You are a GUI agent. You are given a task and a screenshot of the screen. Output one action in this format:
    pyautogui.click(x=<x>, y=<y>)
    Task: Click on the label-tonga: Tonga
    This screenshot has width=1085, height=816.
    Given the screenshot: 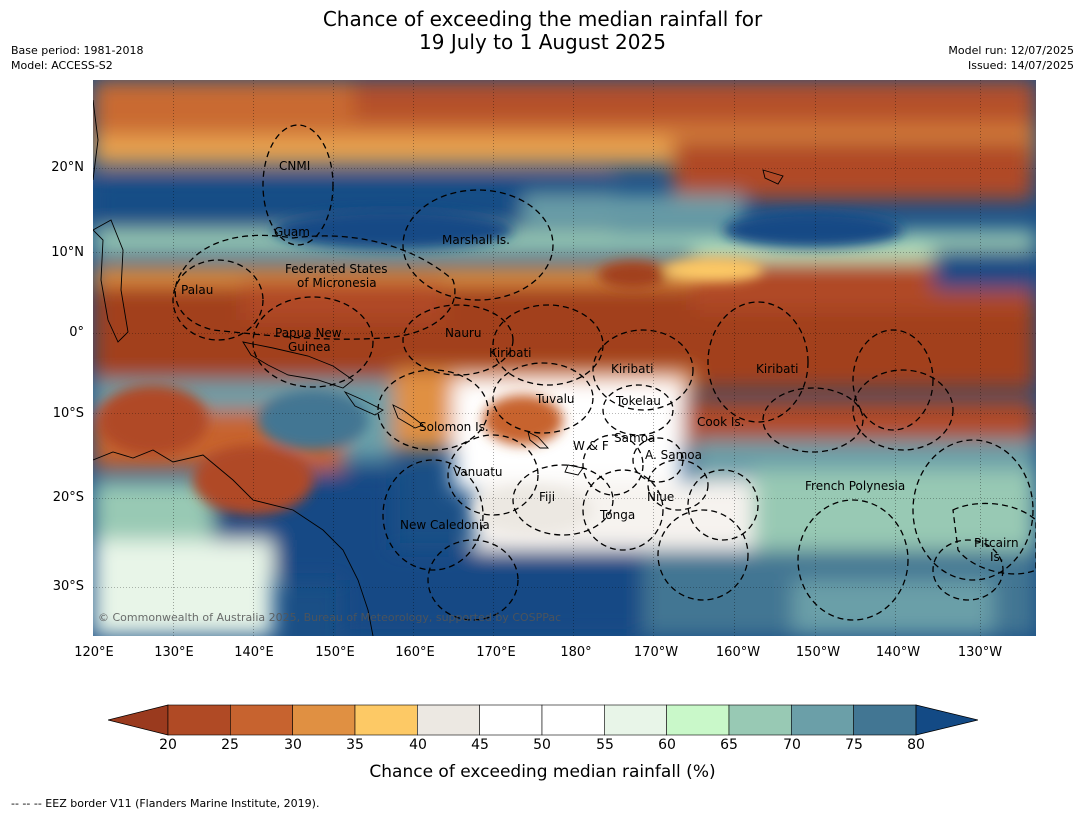 What is the action you would take?
    pyautogui.click(x=617, y=515)
    